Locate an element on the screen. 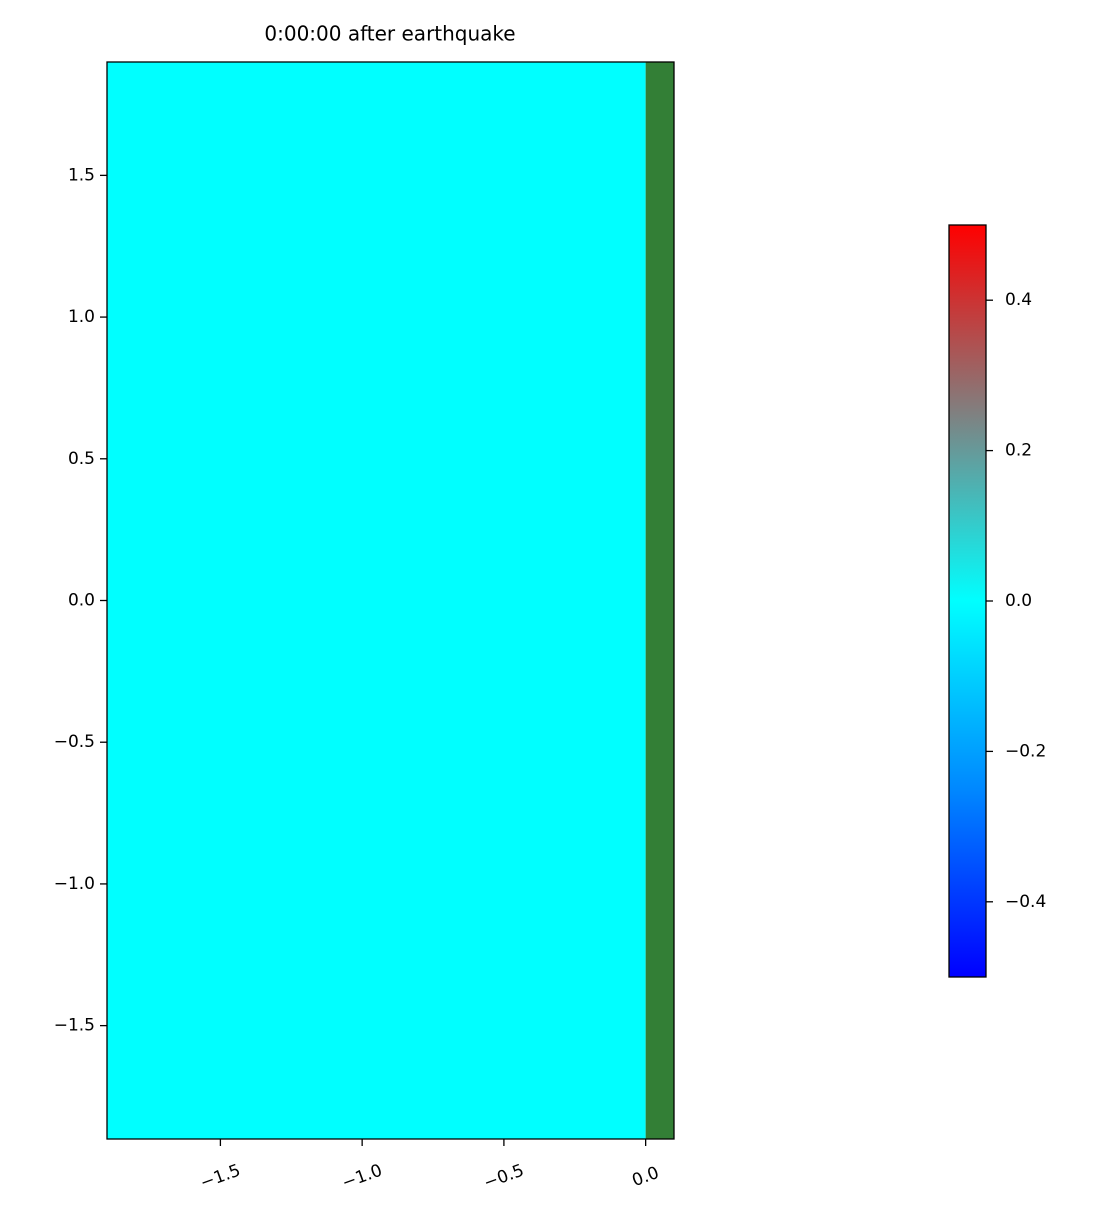 The width and height of the screenshot is (1093, 1229). colorbar-tick-label: 0.0 is located at coordinates (1018, 601).